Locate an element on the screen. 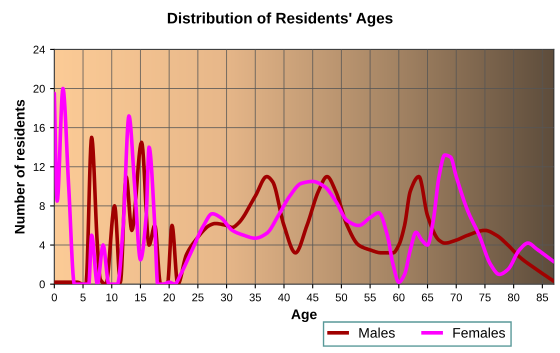  y-tick-label: 24 is located at coordinates (39, 50).